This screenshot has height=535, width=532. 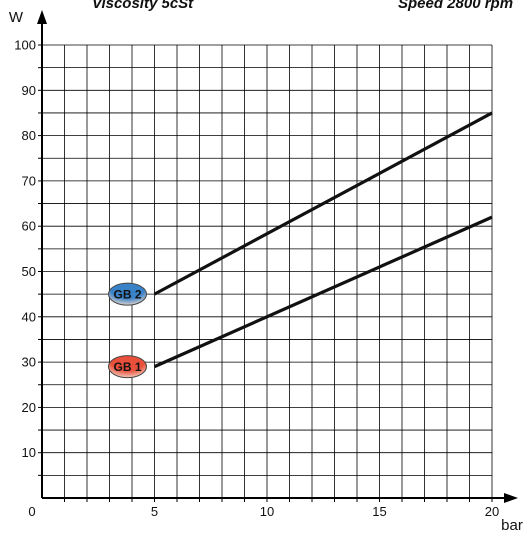 I want to click on y-tick-label: 10, so click(x=29, y=452).